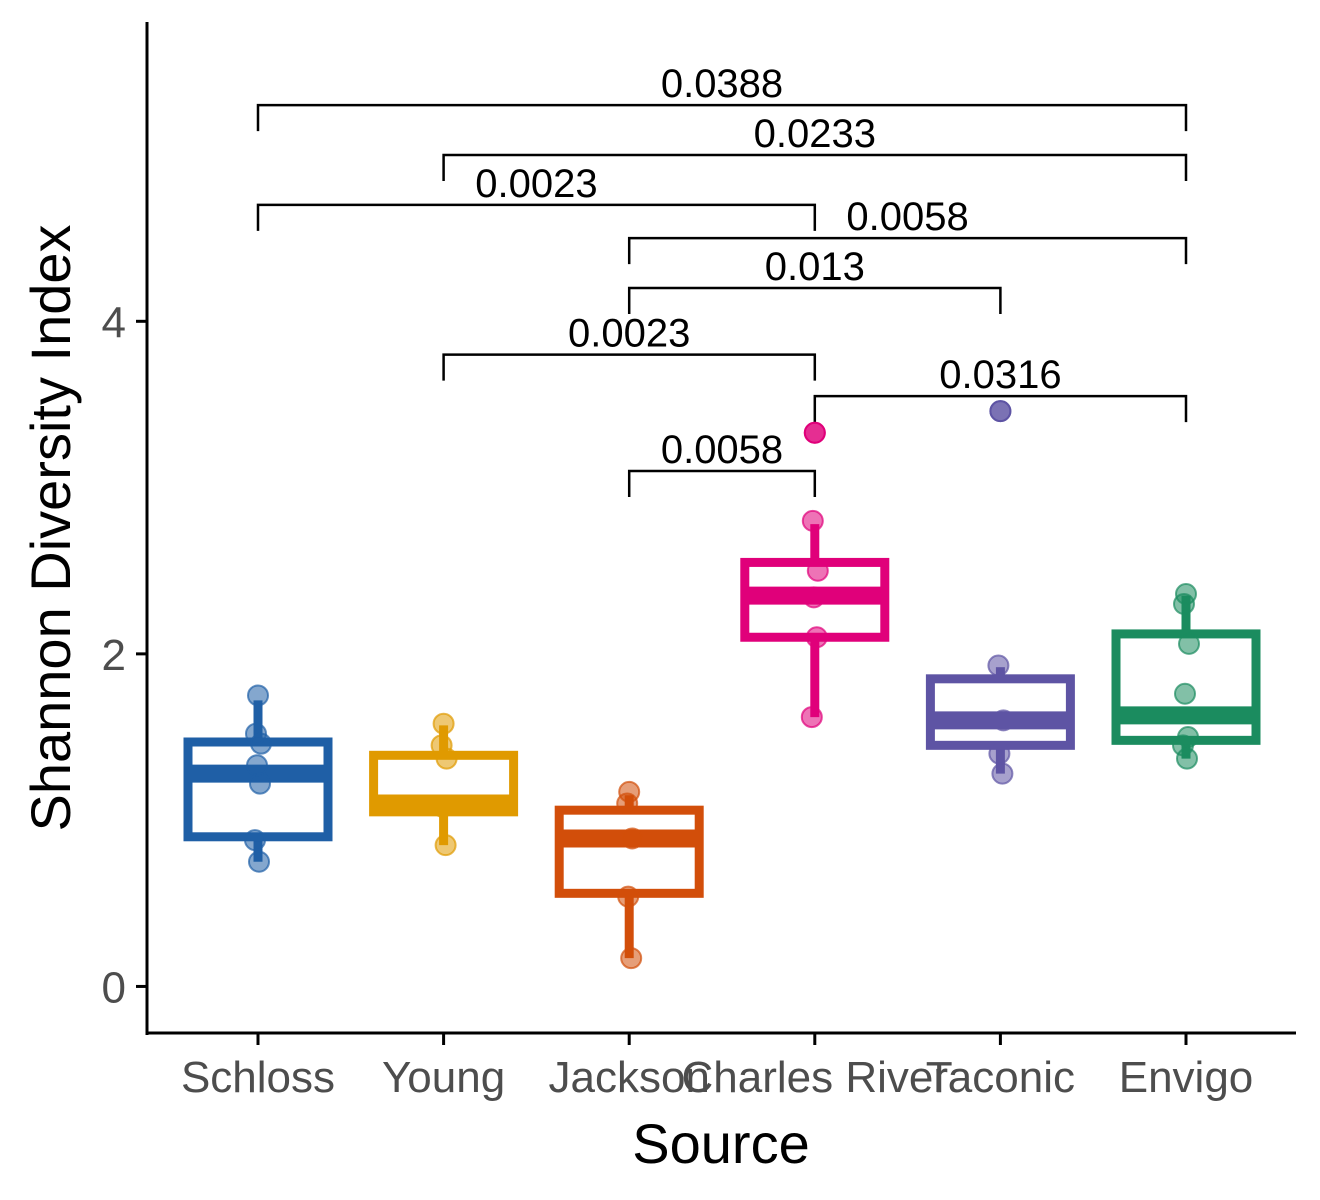 This screenshot has height=1200, width=1320. I want to click on y-axis-title: Shannon Diversity Index, so click(50, 527).